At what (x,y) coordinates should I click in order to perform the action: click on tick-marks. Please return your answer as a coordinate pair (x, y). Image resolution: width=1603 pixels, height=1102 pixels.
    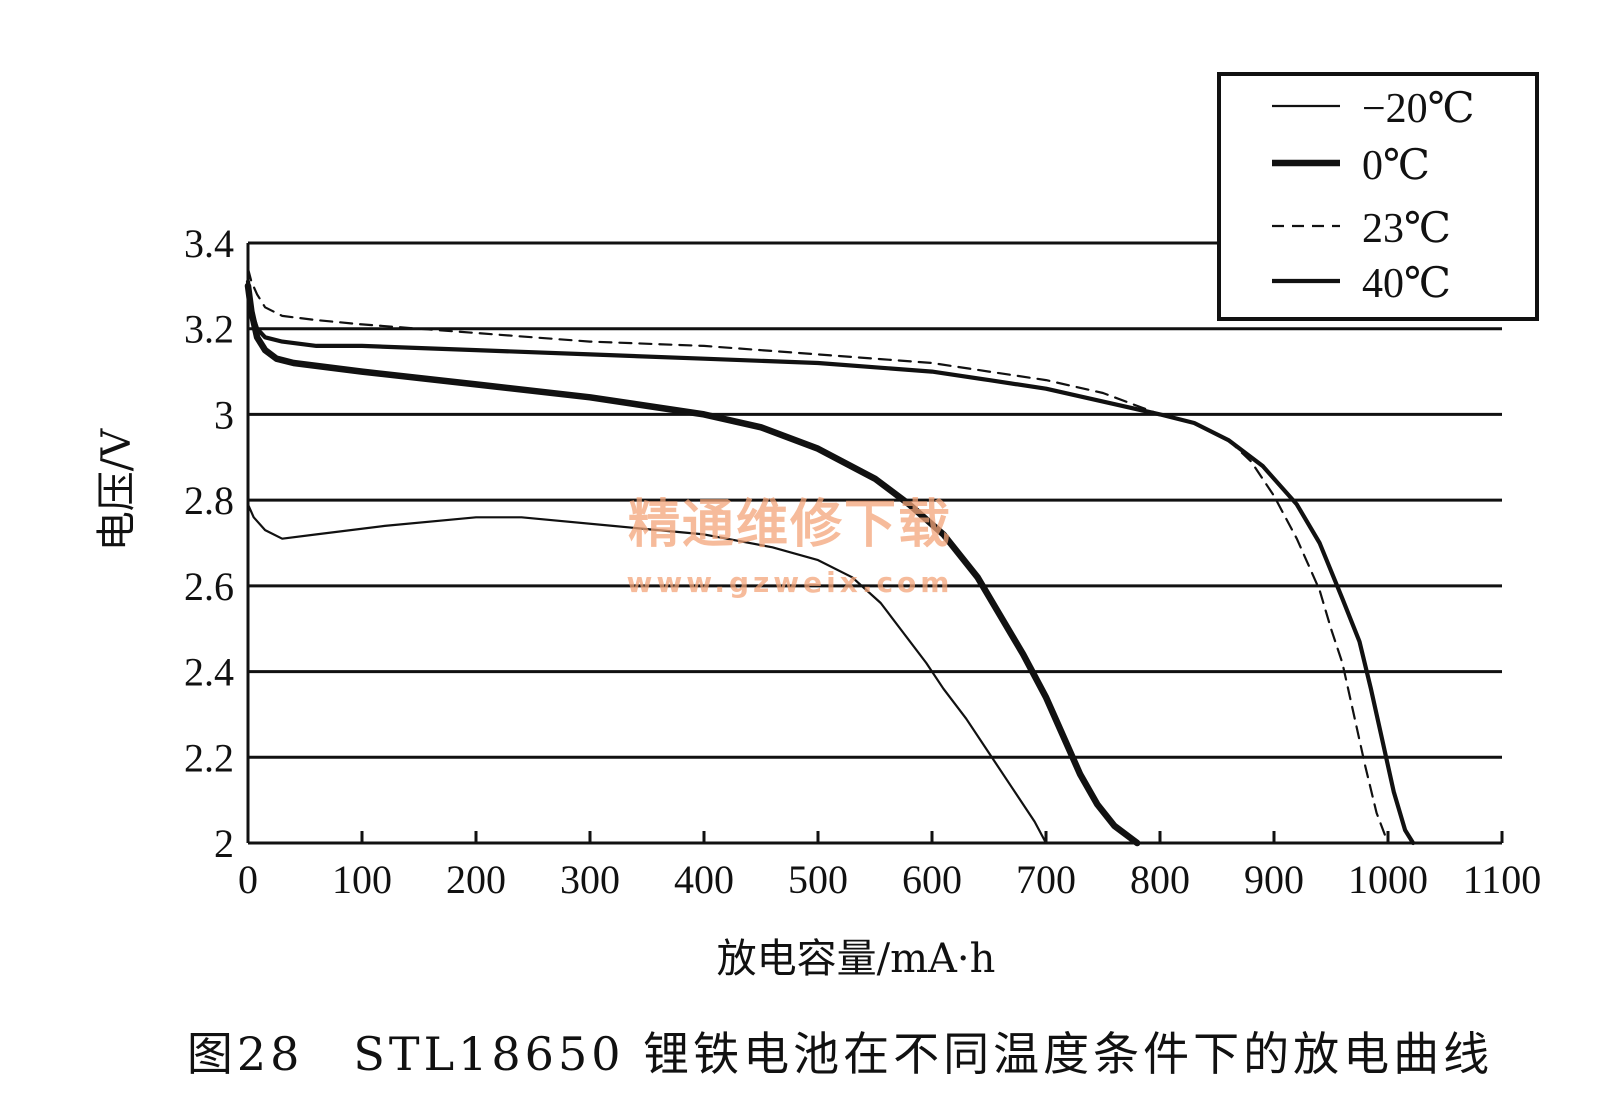
    Looking at the image, I should click on (875, 837).